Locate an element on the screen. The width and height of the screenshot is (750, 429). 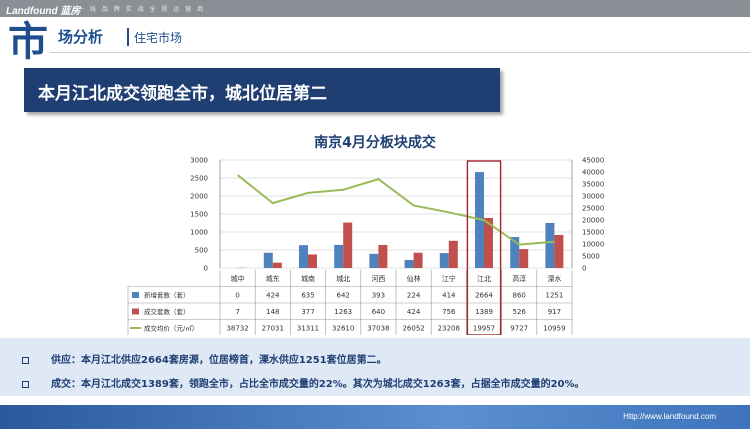
legend-entry: 成交均价（元/㎡） is located at coordinates (171, 328).